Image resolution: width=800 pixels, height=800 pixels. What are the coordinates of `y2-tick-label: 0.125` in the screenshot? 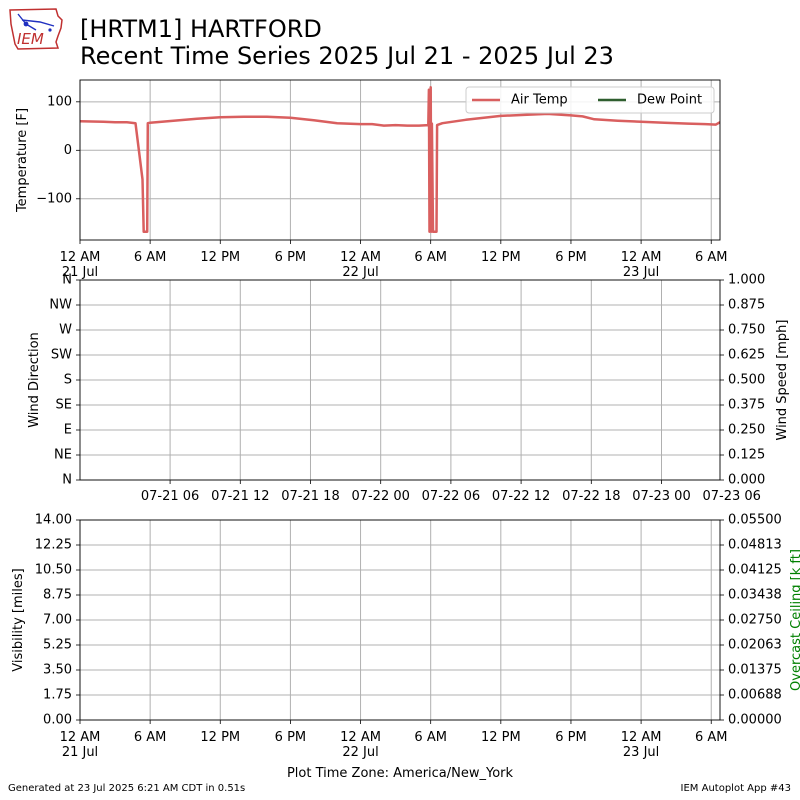 It's located at (746, 455).